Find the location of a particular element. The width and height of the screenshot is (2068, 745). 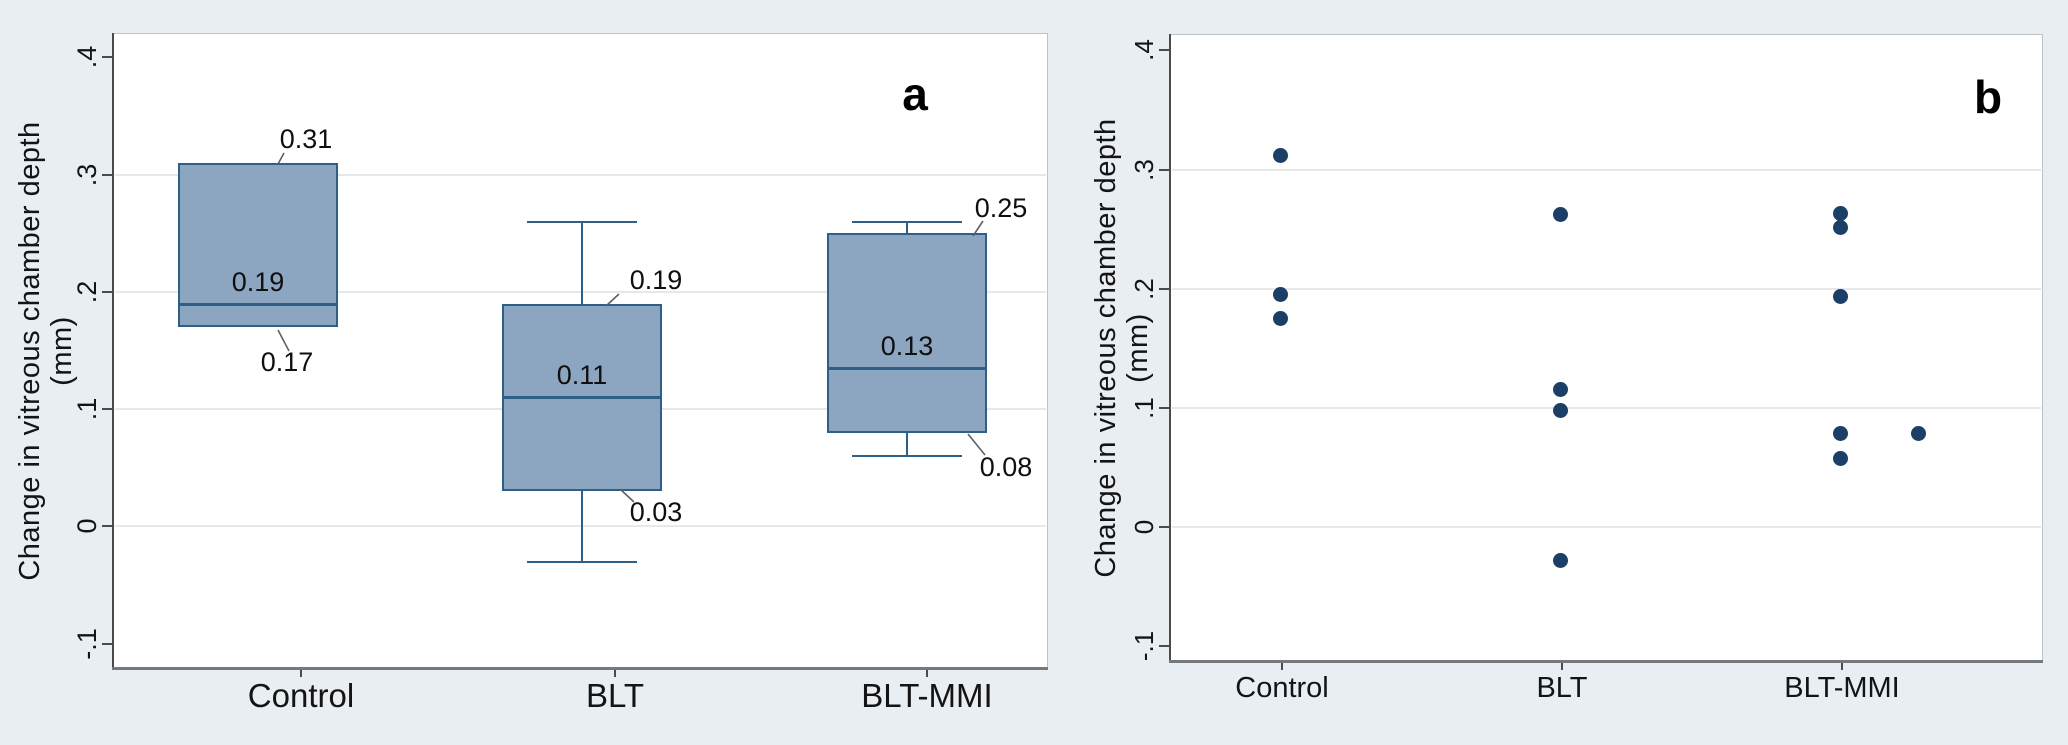

quartile-label: 0.19 is located at coordinates (656, 280).